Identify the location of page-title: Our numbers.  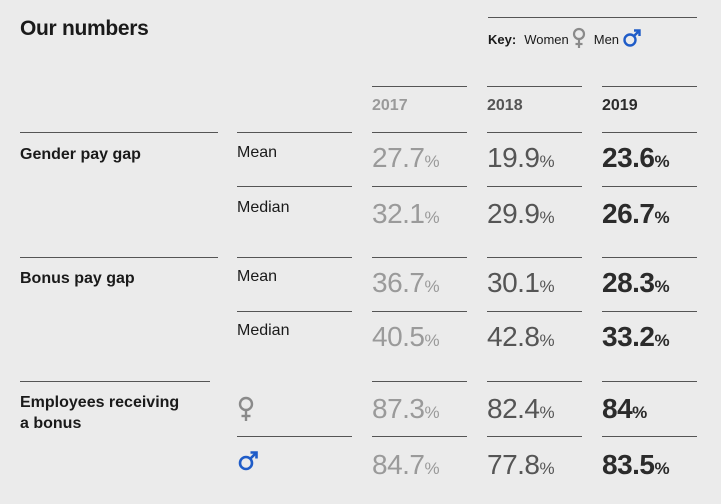
(84, 28).